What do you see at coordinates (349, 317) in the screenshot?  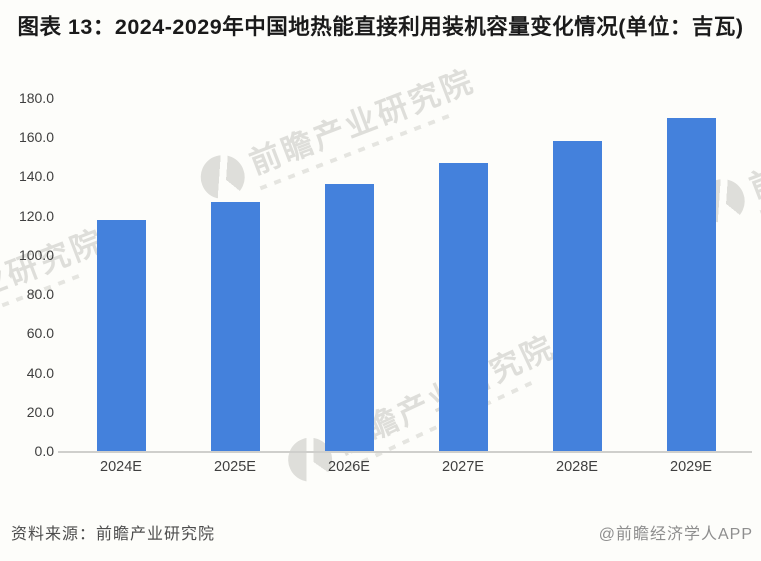 I see `bar-2026E` at bounding box center [349, 317].